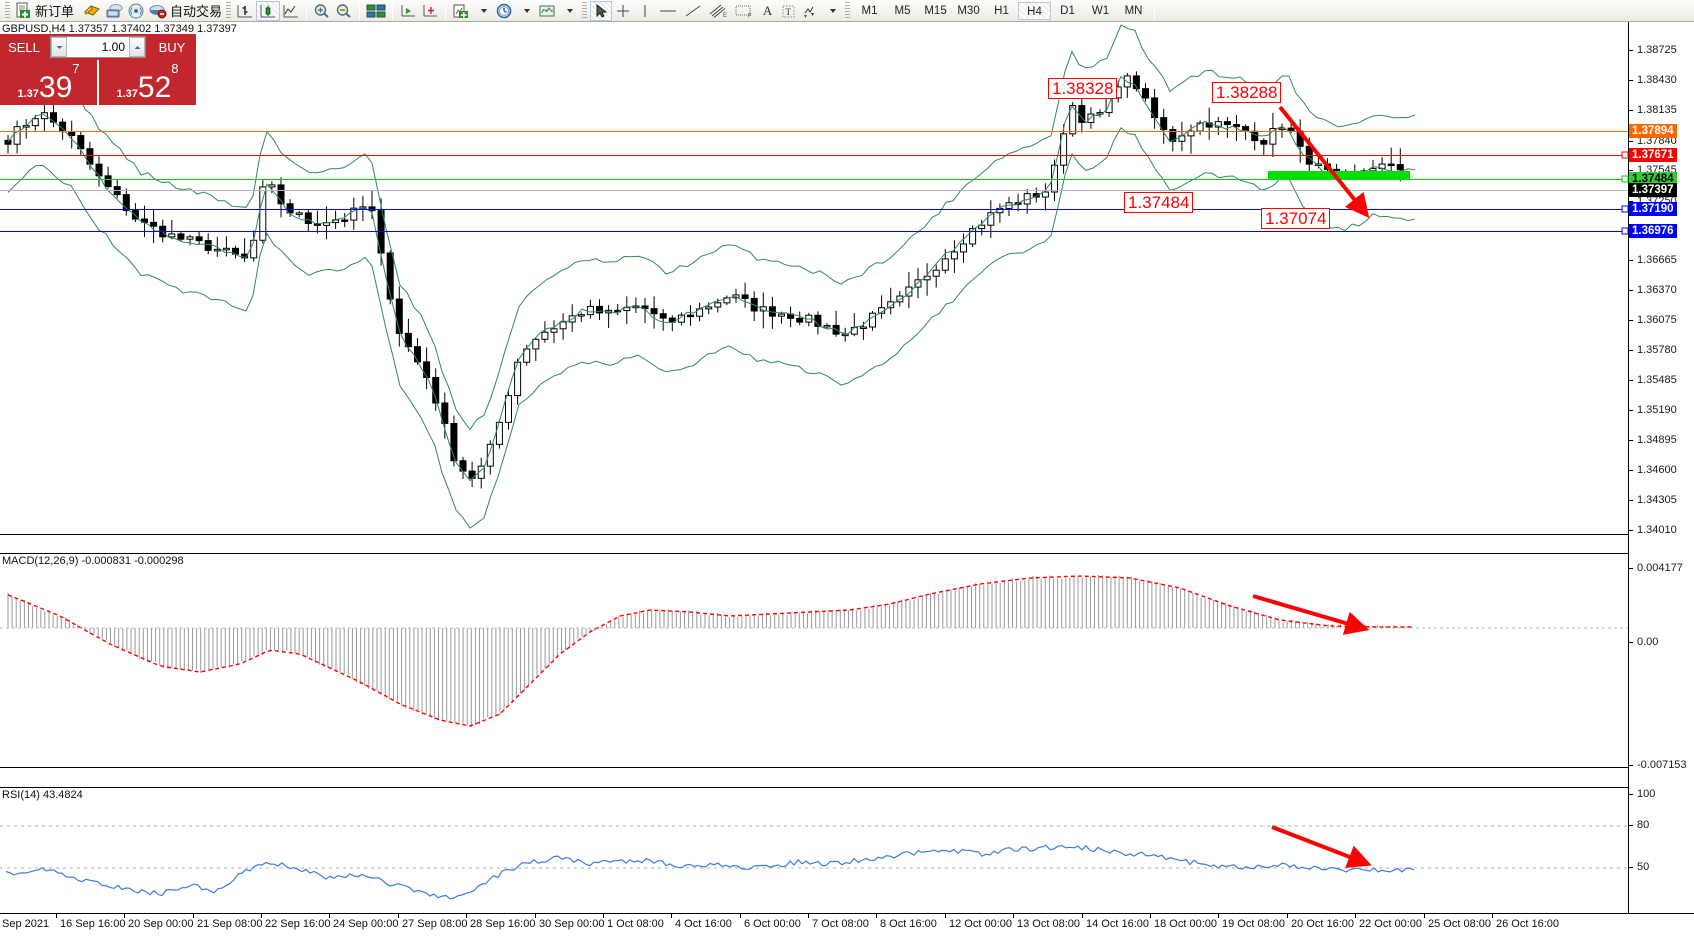  I want to click on zoom-in-icon, so click(322, 11).